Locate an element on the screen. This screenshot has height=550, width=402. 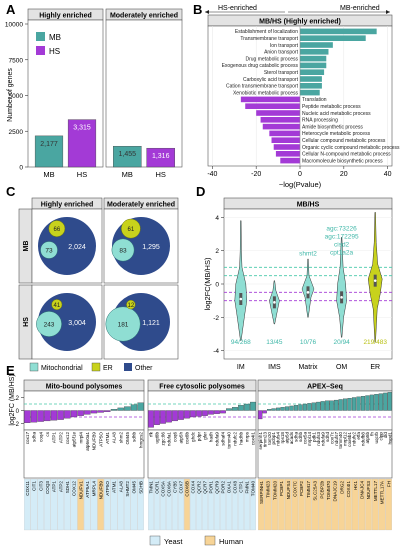
go-term-label: Cellular N-compound metabolic process is located at coordinates (346, 155).